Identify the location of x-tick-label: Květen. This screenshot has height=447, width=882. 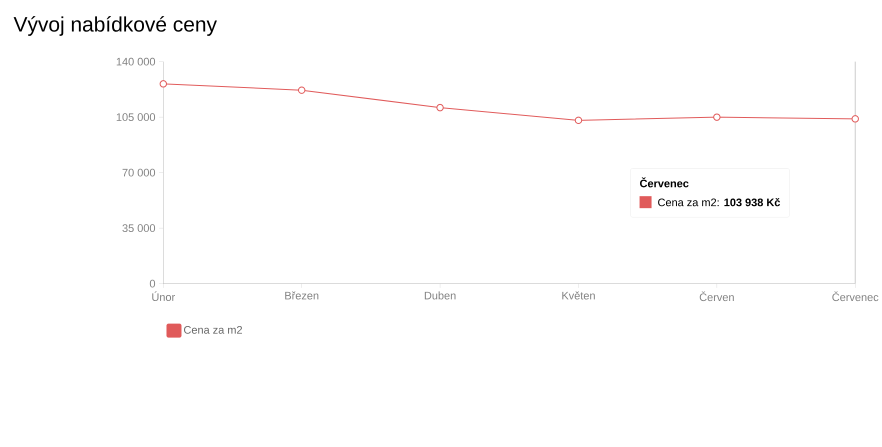
(578, 295).